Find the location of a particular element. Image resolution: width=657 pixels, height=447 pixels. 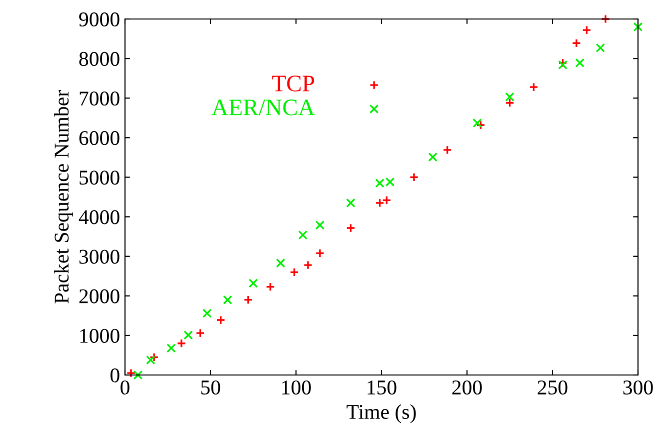

y-axis-title: Packet Sequence Number is located at coordinates (63, 197).